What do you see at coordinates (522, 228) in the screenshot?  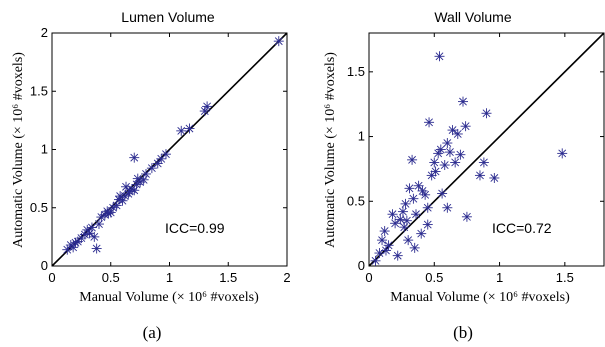 I see `icc-annotation: ICC=0.72` at bounding box center [522, 228].